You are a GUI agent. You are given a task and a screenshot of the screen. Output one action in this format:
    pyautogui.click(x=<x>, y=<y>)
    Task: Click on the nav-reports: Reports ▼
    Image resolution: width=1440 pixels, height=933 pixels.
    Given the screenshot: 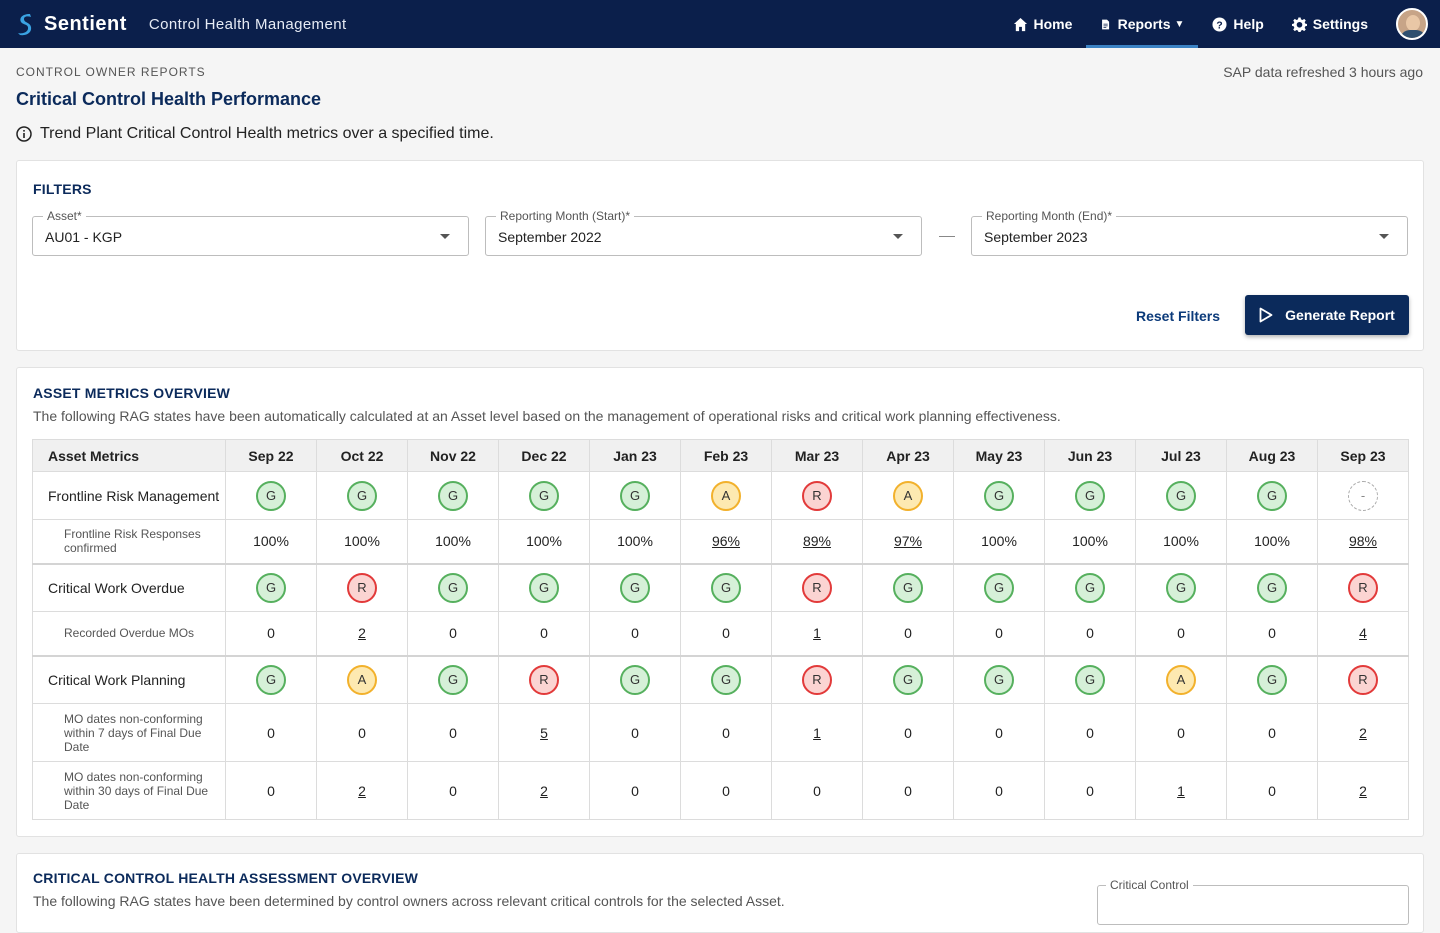 What is the action you would take?
    pyautogui.click(x=1142, y=24)
    